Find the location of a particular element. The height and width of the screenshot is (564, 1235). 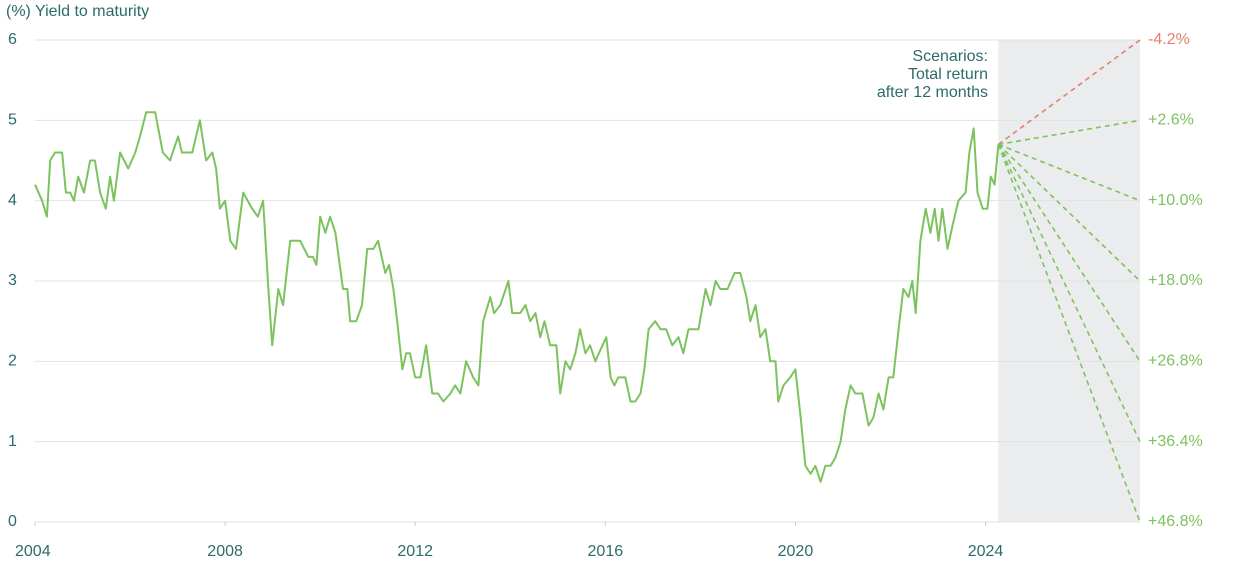

y-tick-label: 1 is located at coordinates (12, 441).